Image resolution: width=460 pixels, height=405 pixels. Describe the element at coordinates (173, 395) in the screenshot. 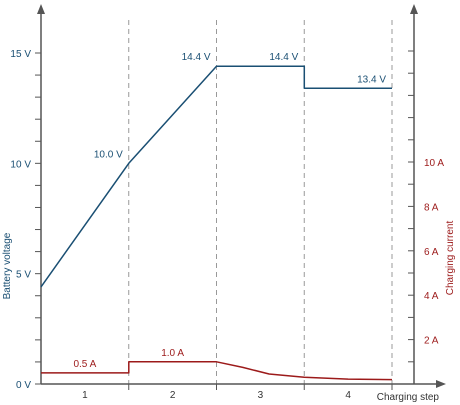

I see `x-tick-label: 2` at that location.